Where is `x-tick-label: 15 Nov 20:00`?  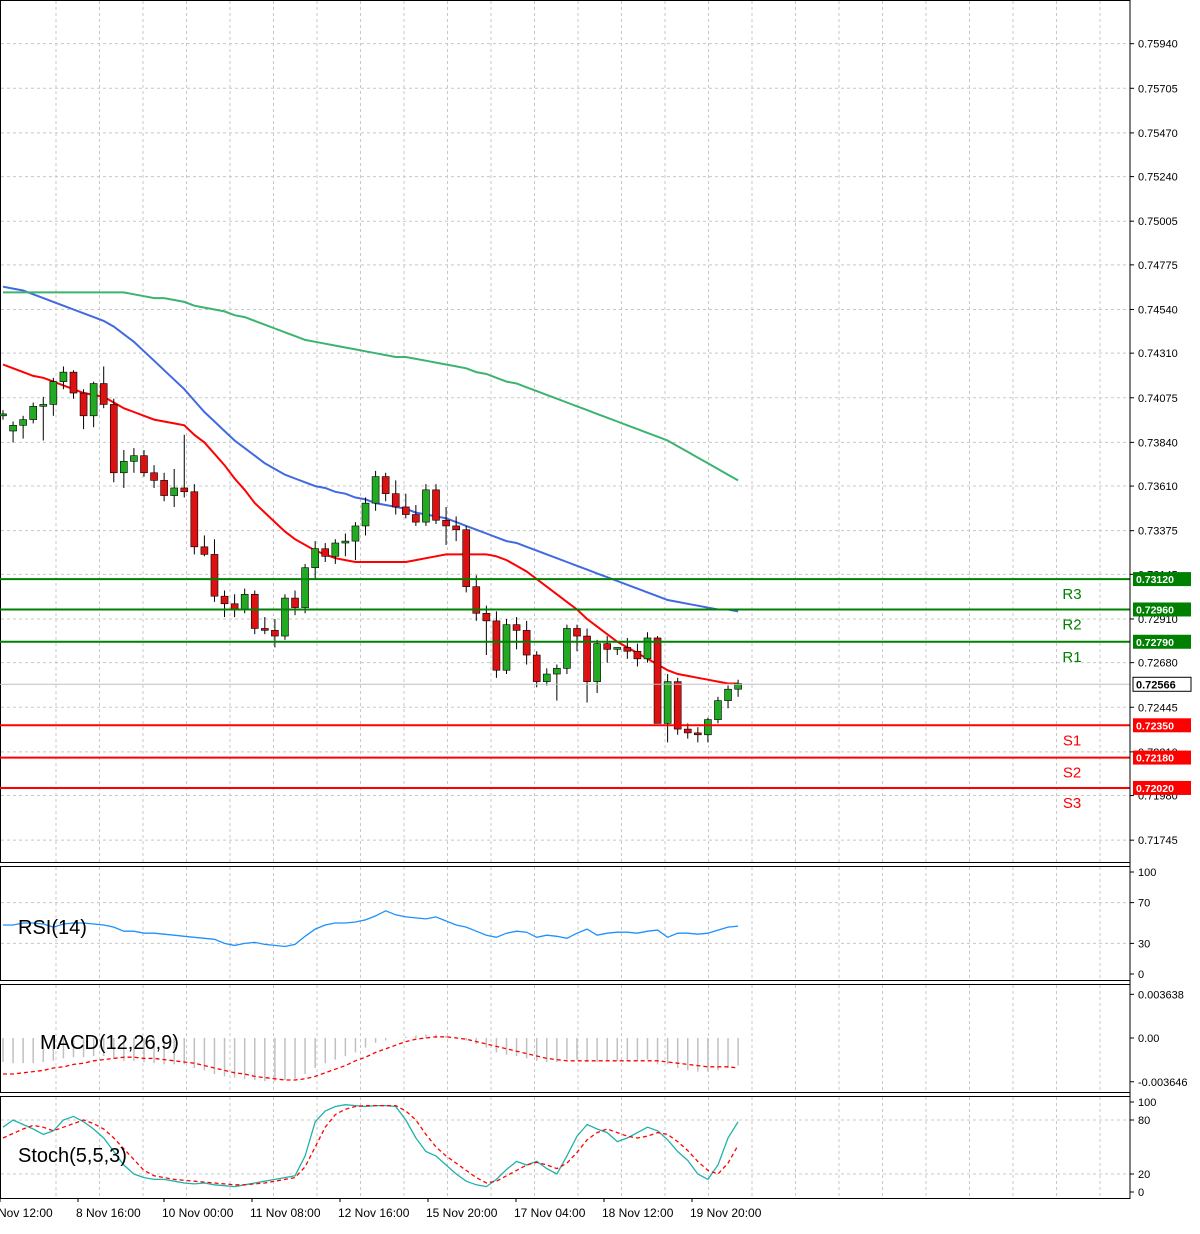
x-tick-label: 15 Nov 20:00 is located at coordinates (462, 1213).